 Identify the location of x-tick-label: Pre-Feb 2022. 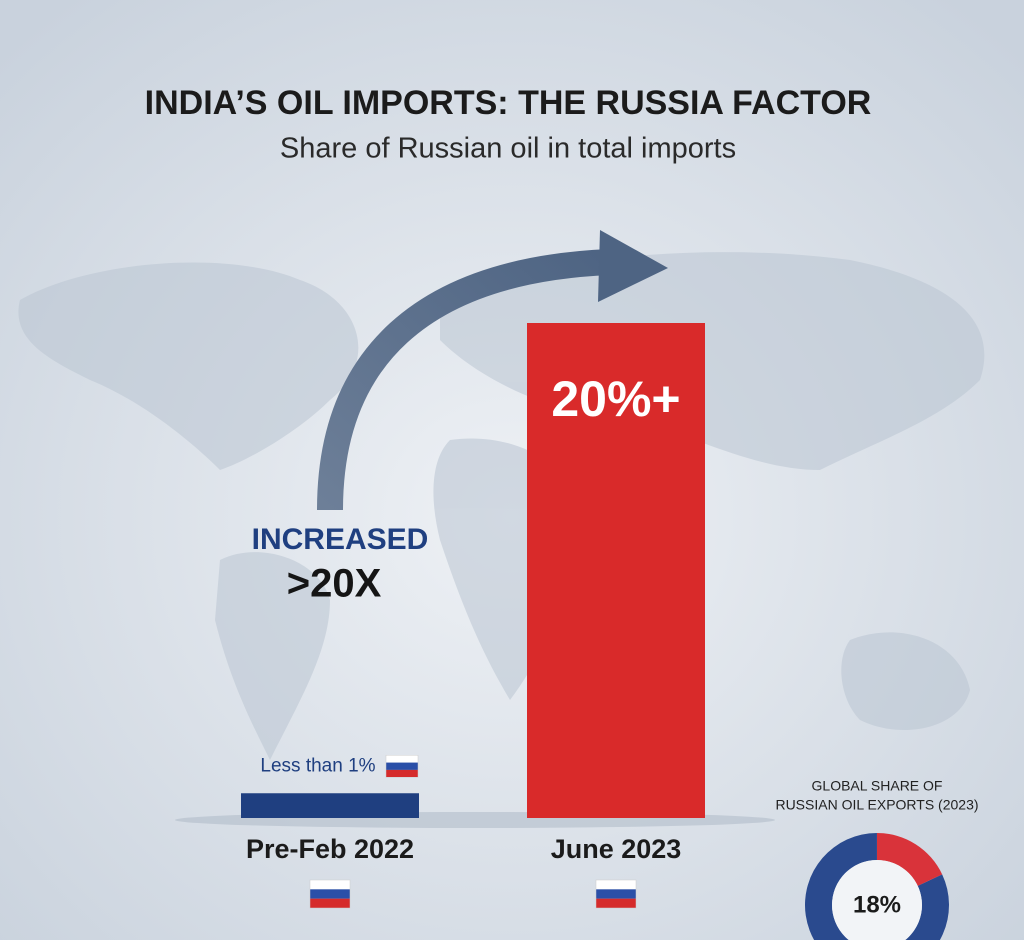
(330, 849).